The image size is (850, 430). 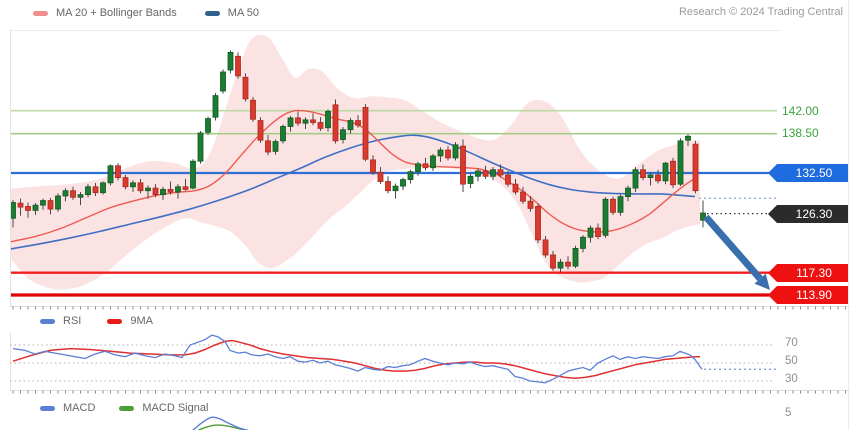 I want to click on legend-item-ma50: MA 50, so click(x=231, y=13).